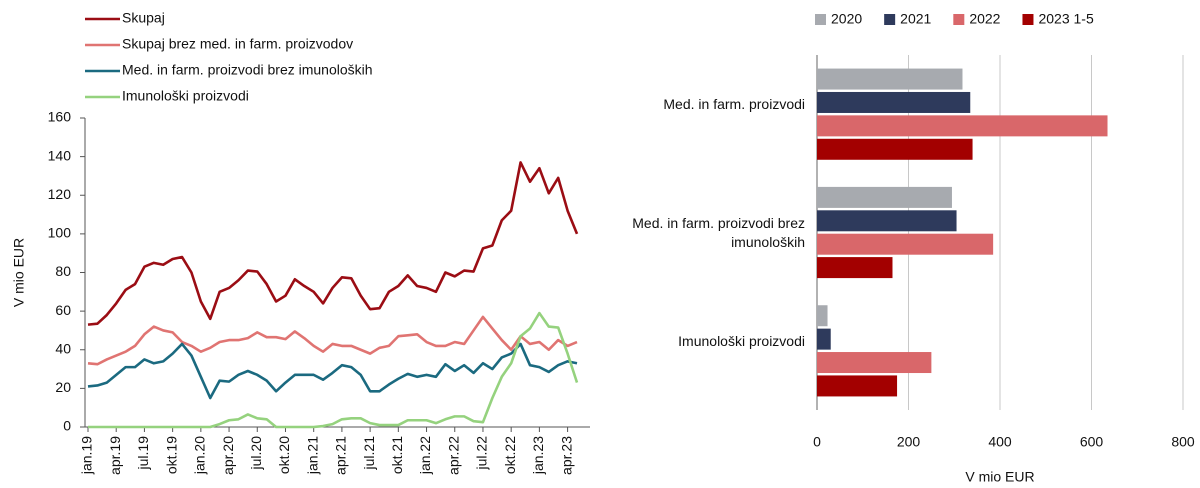 The image size is (1200, 488). Describe the element at coordinates (228, 455) in the screenshot. I see `x-tick-label: apr.20` at that location.